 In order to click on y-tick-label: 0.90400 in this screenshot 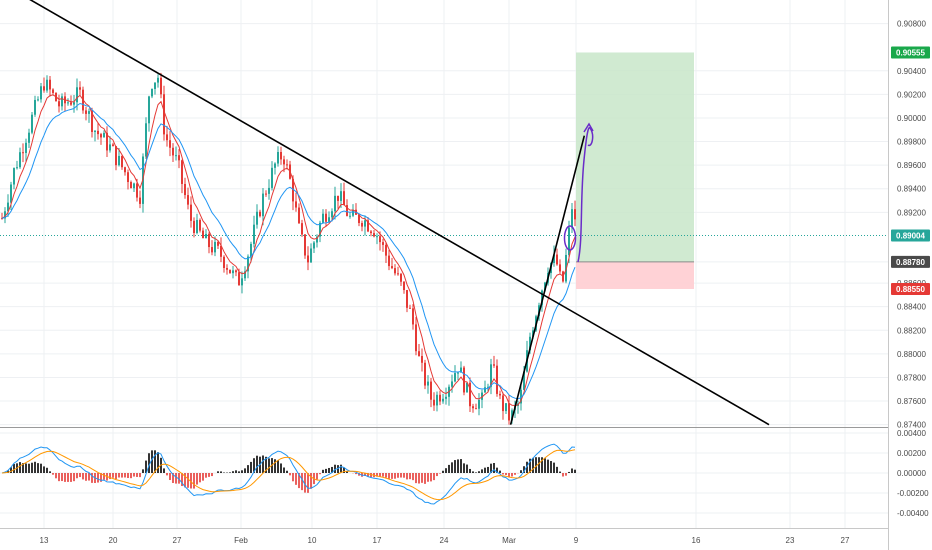, I will do `click(911, 71)`.